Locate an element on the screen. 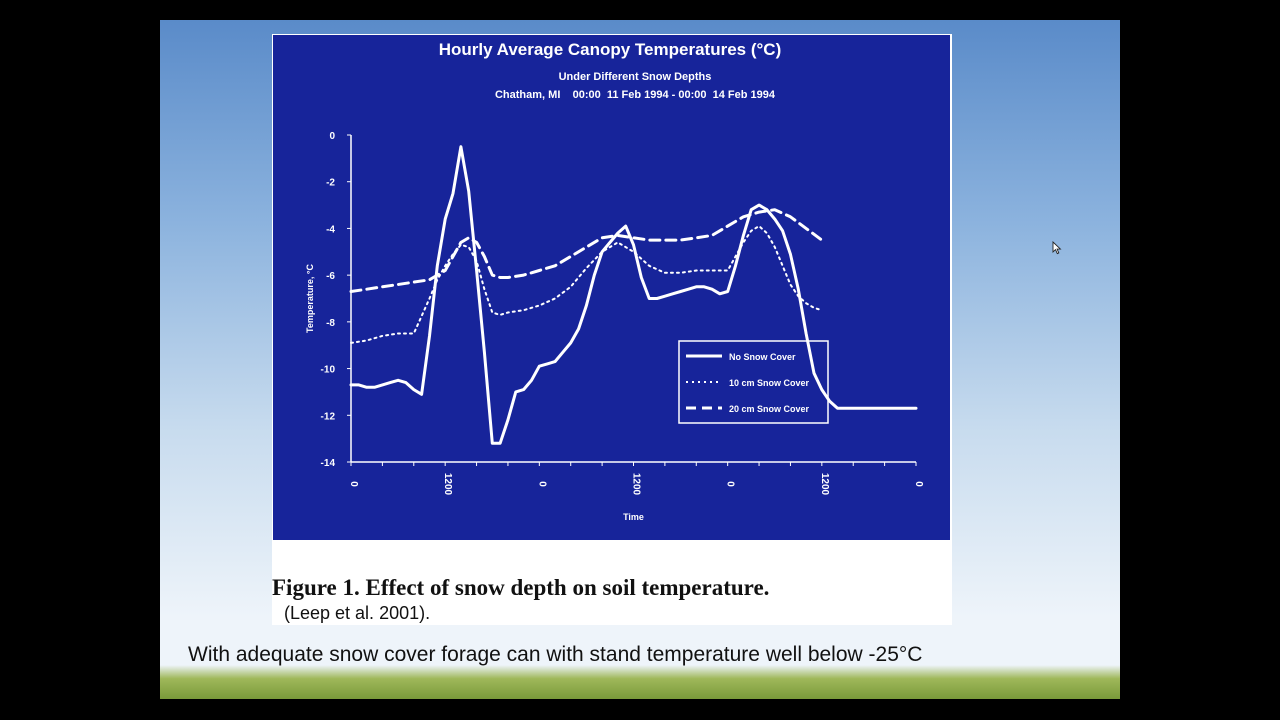  legend-label: 10 cm Snow Cover is located at coordinates (769, 383).